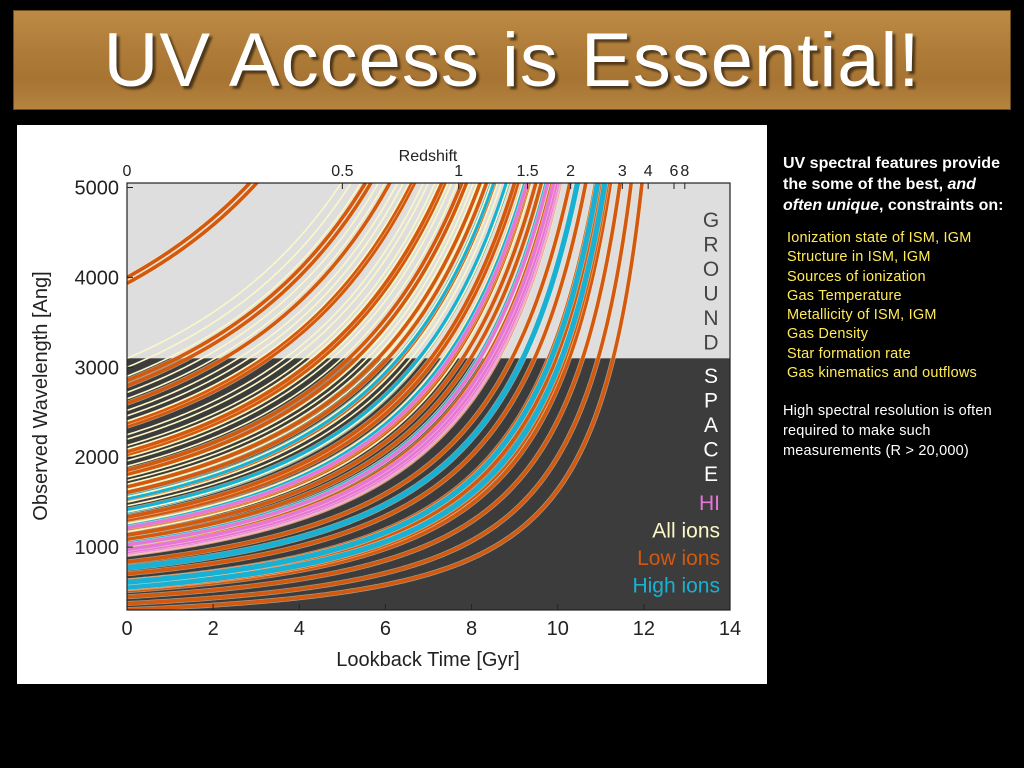 This screenshot has width=1024, height=768. I want to click on slide-title: UV Access is Essential!, so click(512, 60).